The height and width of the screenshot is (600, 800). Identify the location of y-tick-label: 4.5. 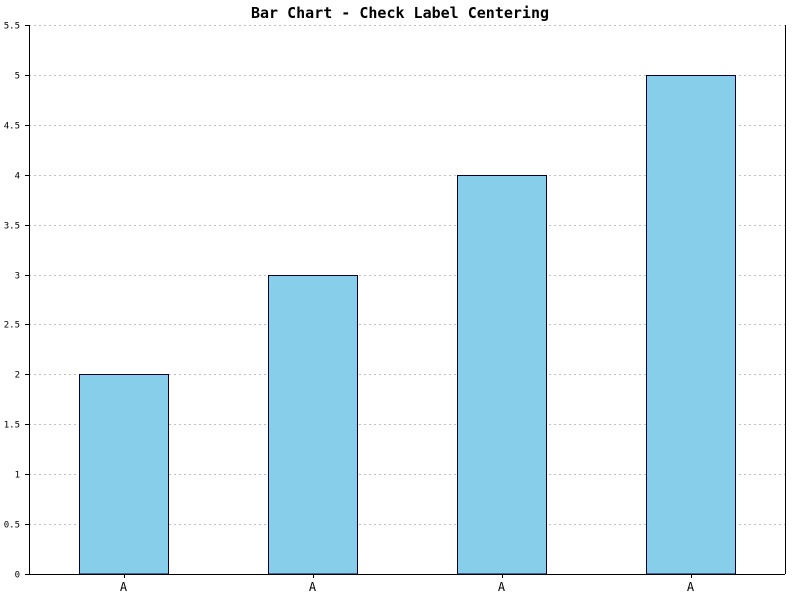
(12, 127).